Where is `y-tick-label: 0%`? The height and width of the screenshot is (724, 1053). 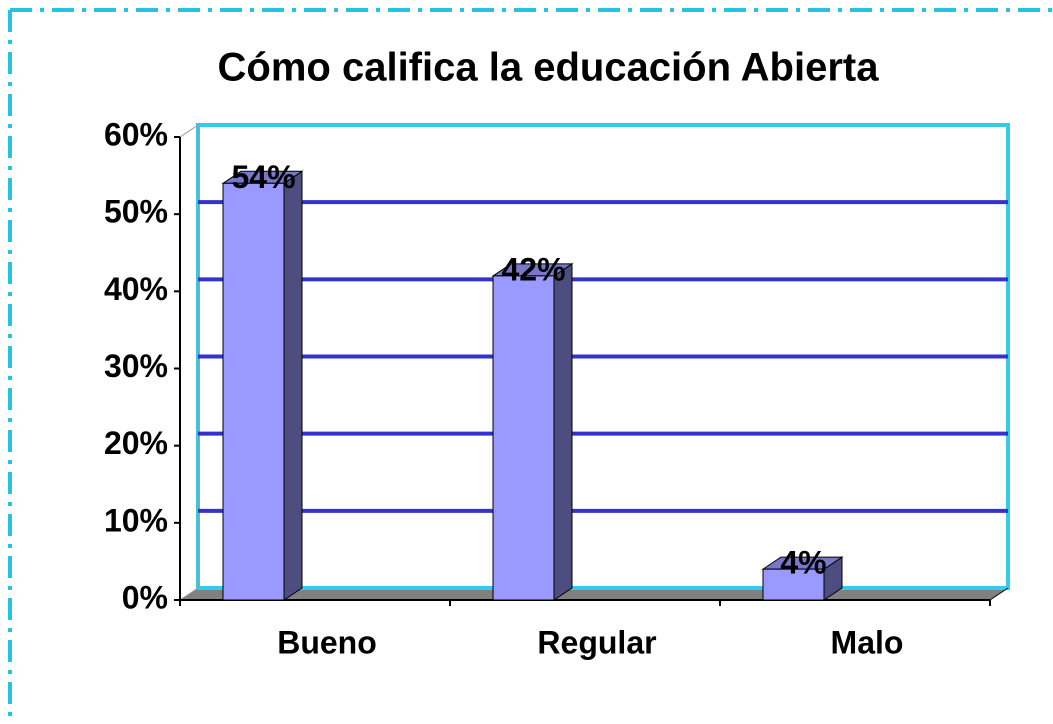 y-tick-label: 0% is located at coordinates (145, 597).